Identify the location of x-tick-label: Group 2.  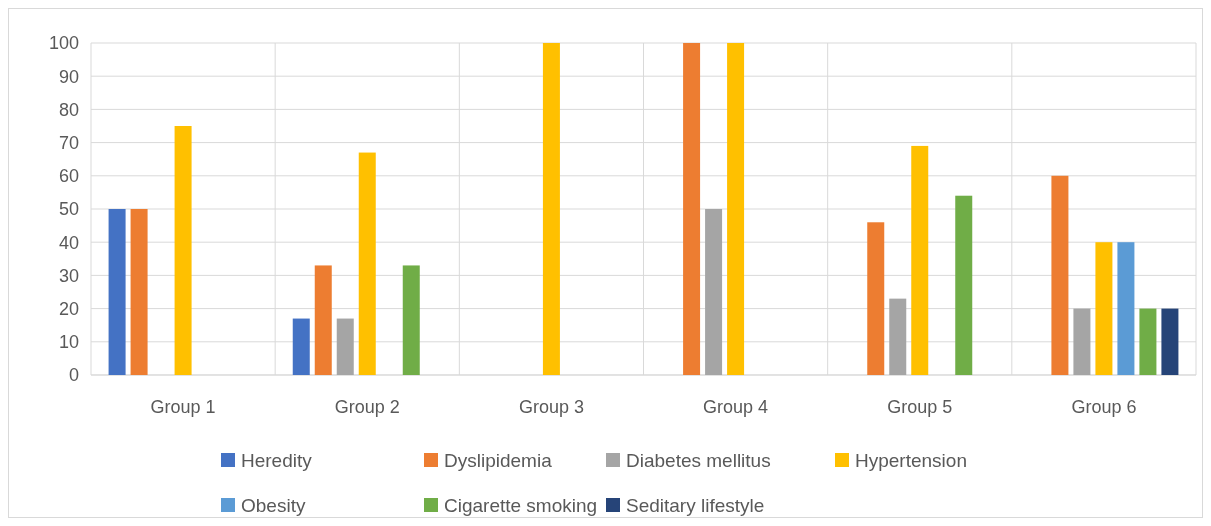
(367, 407).